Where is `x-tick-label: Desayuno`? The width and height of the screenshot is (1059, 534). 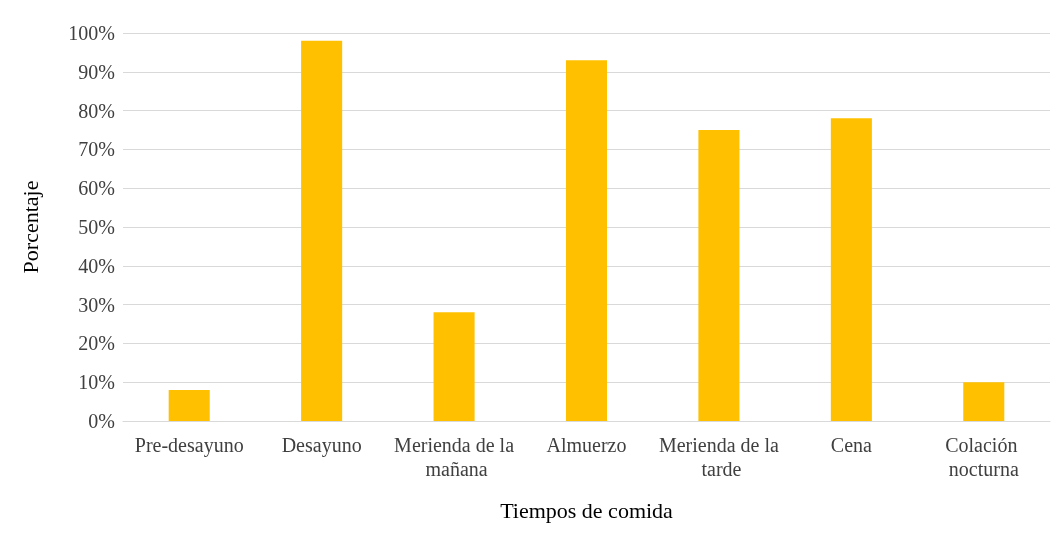 x-tick-label: Desayuno is located at coordinates (321, 445).